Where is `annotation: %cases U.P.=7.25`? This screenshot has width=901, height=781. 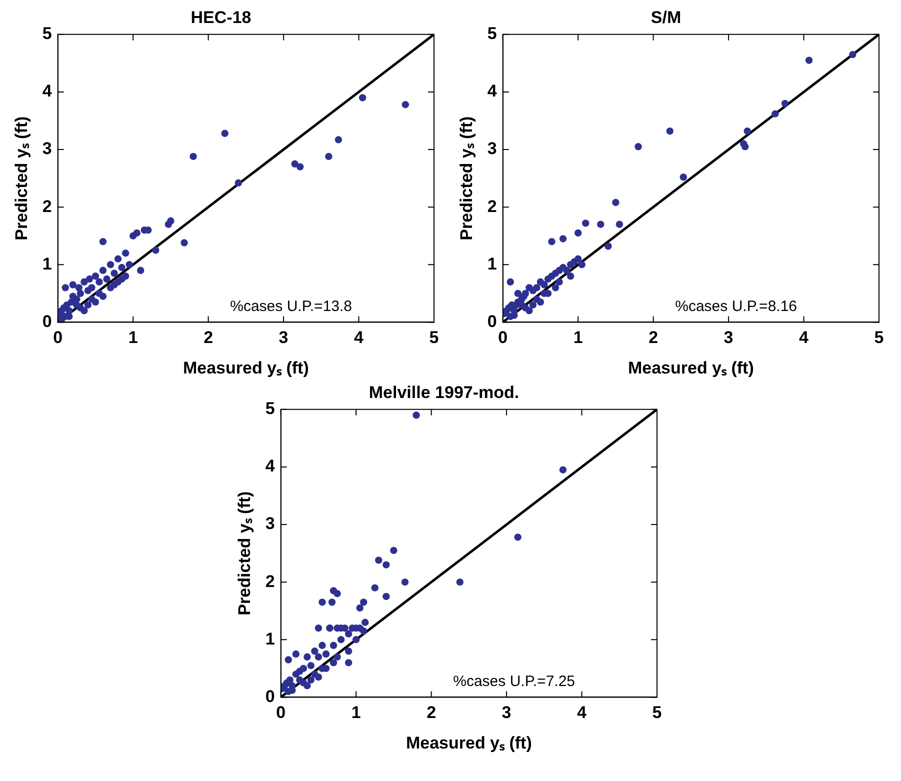 annotation: %cases U.P.=7.25 is located at coordinates (513, 681).